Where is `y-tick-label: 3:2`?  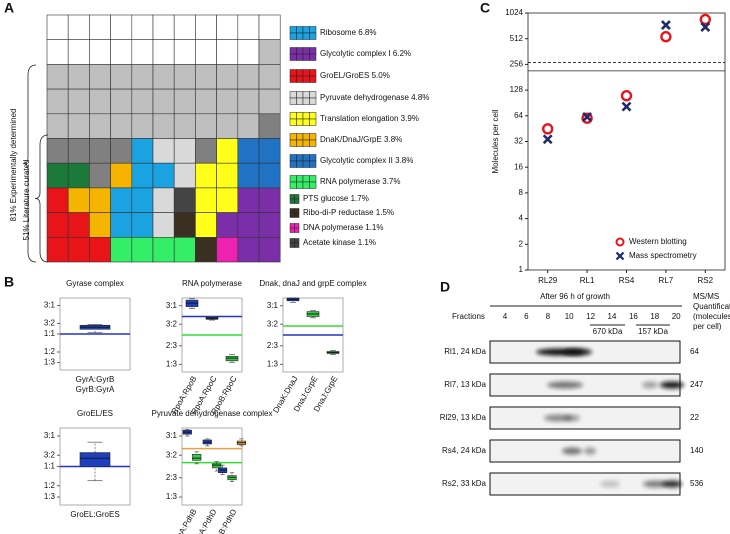 y-tick-label: 3:2 is located at coordinates (50, 454).